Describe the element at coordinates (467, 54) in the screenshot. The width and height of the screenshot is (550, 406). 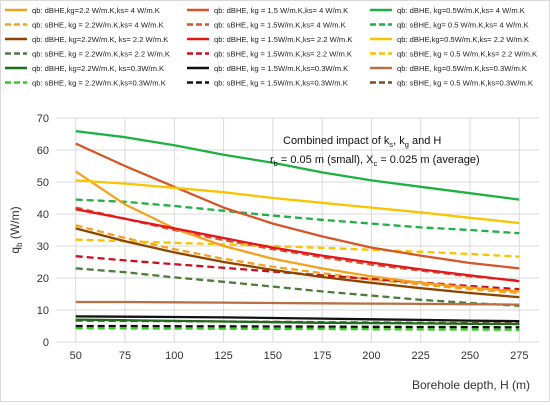
I see `legend-label: qb: sBHE, kg = 0.5 W/m.K,ks= 2.2 W/m.K` at that location.